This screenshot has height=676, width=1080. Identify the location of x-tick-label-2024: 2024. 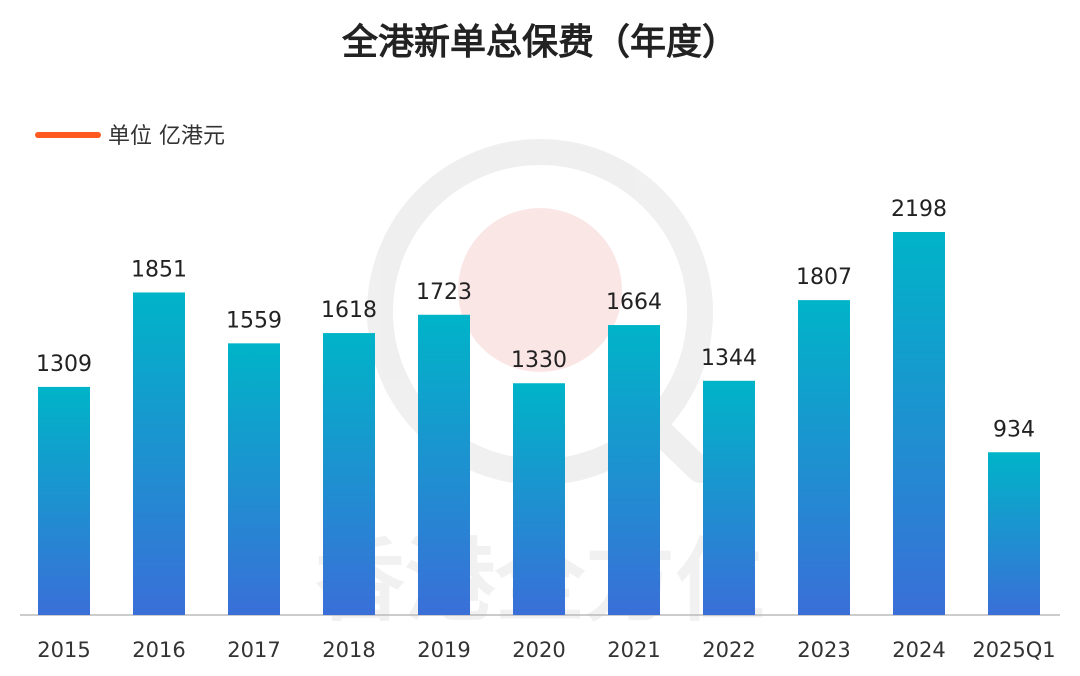
(918, 650).